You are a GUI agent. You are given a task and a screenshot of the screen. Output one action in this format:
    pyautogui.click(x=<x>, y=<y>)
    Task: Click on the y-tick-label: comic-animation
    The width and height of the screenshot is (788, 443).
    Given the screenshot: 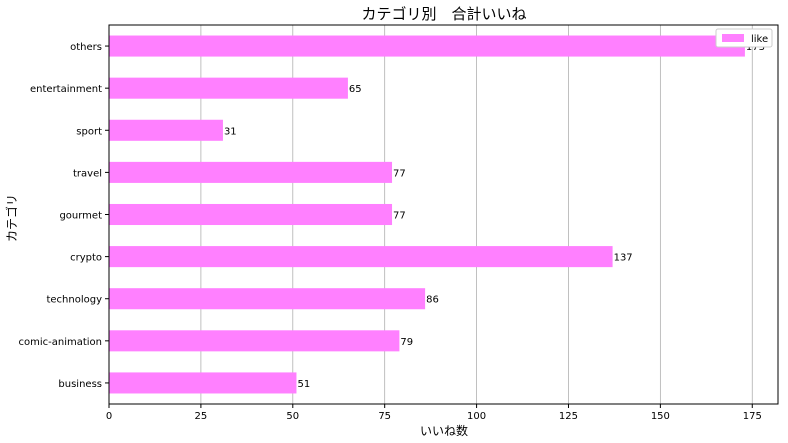 What is the action you would take?
    pyautogui.click(x=60, y=342)
    